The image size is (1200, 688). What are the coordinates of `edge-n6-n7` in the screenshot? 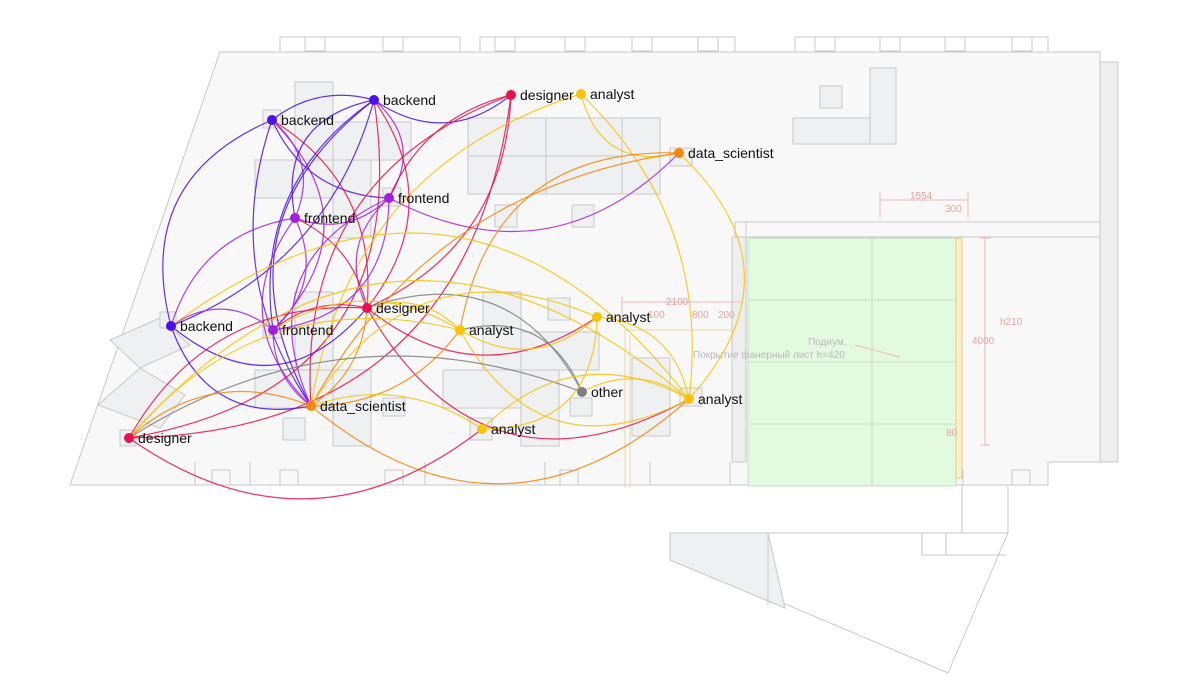 It's located at (342, 211).